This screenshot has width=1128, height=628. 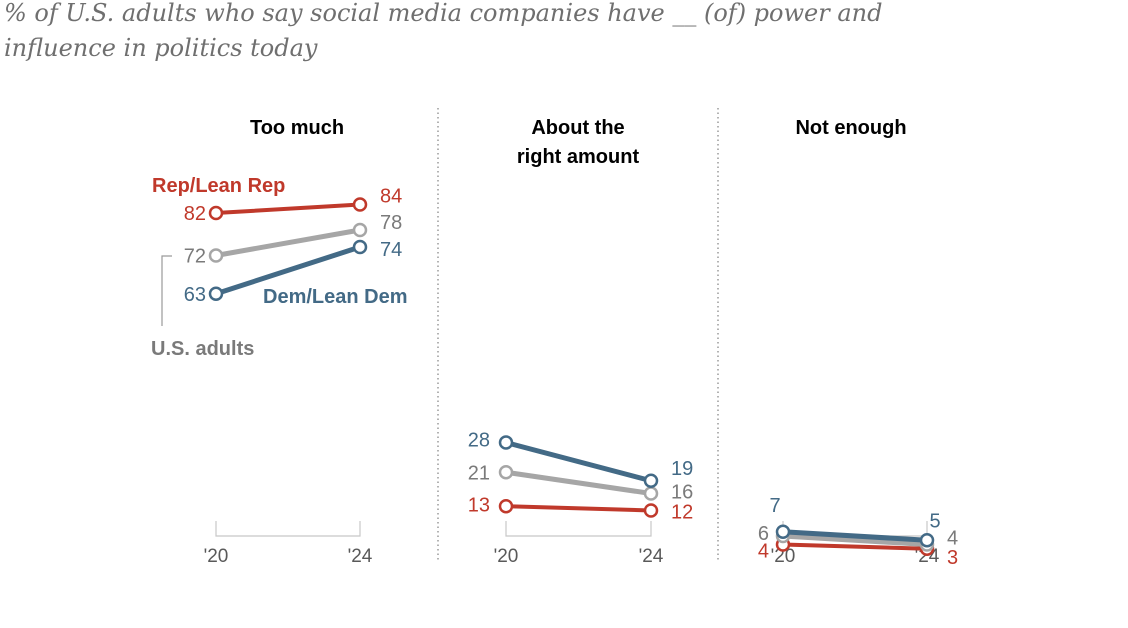 What do you see at coordinates (578, 157) in the screenshot?
I see `panel-title-2: right amount` at bounding box center [578, 157].